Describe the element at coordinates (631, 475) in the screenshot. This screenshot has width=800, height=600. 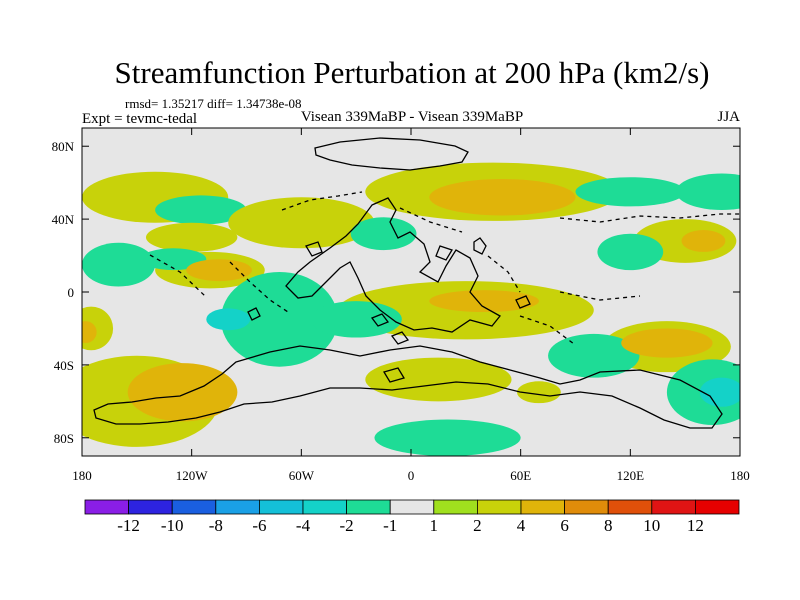
I see `x-tick-label: 120E` at that location.